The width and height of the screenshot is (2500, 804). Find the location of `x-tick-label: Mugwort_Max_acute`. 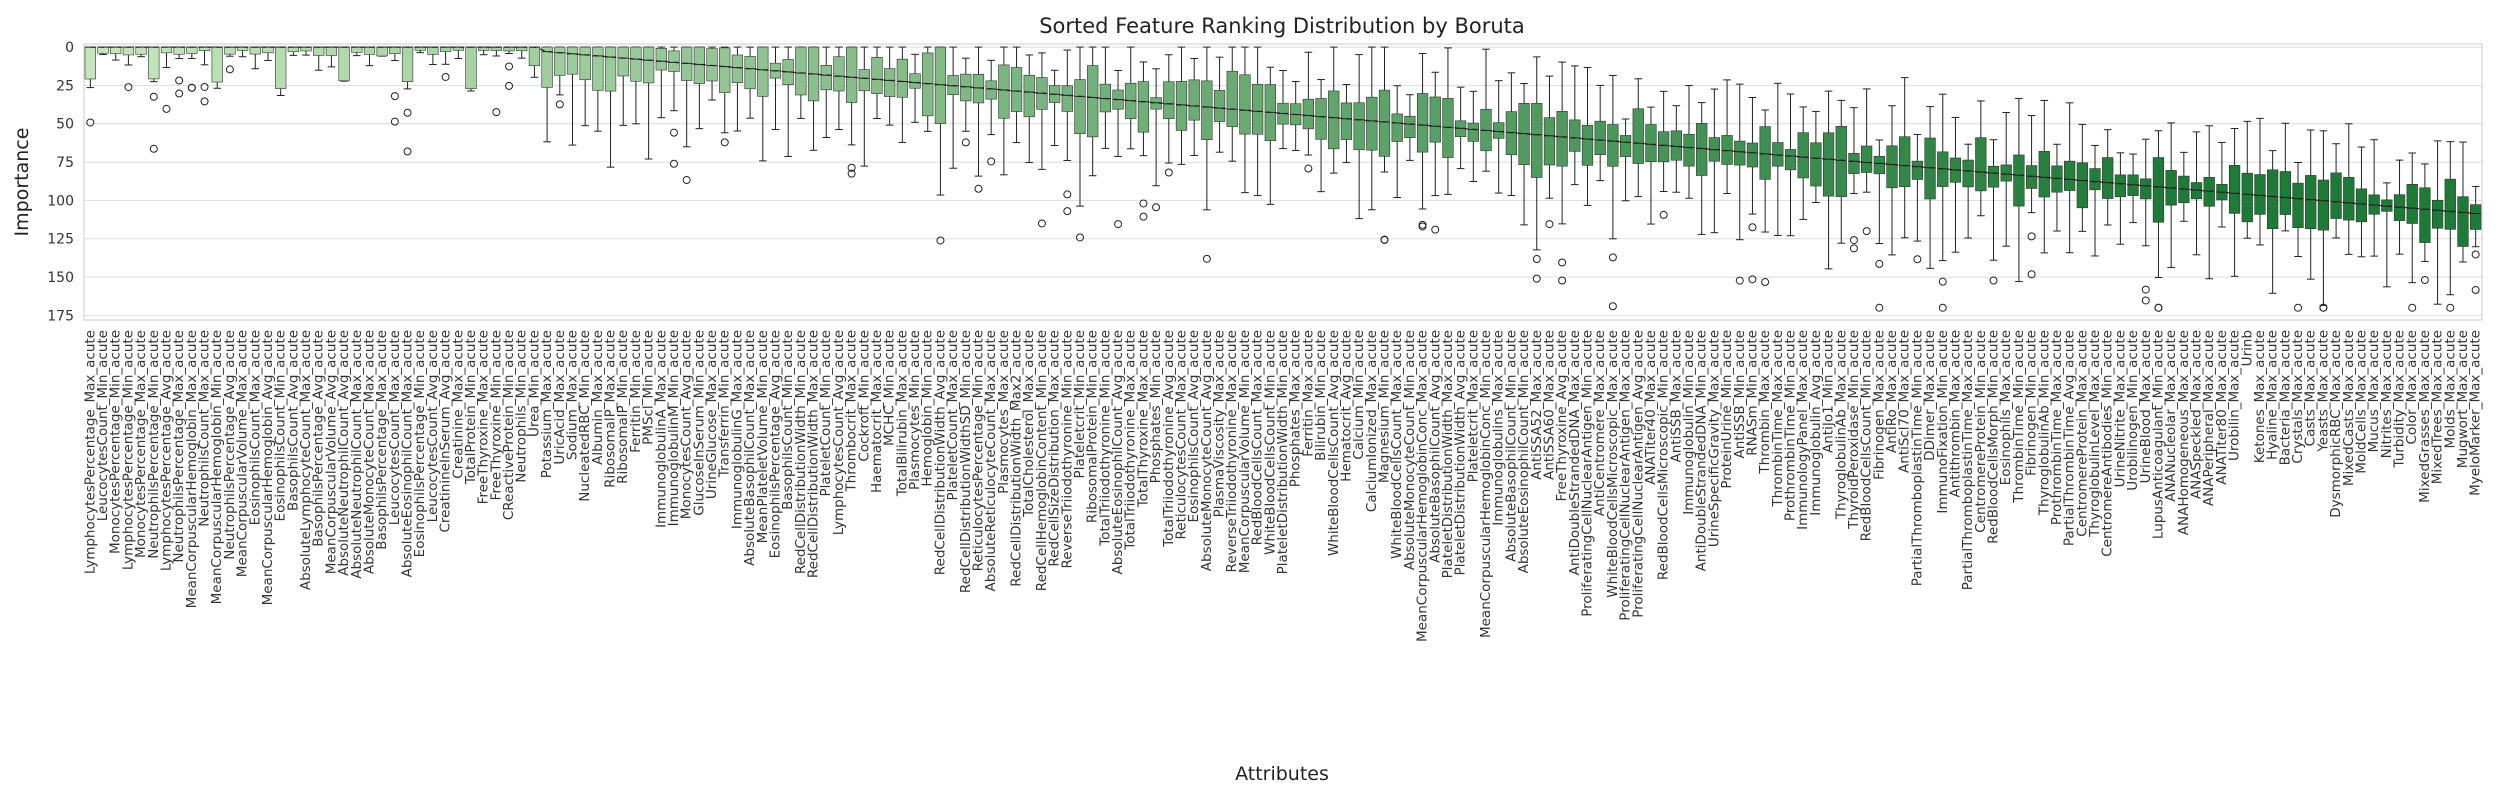

x-tick-label: Mugwort_Max_acute is located at coordinates (2463, 399).